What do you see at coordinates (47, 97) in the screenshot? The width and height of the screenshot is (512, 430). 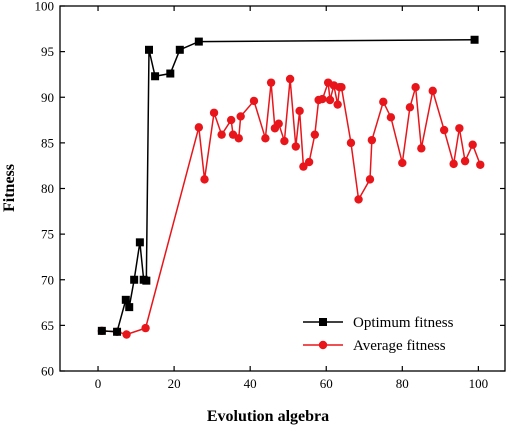 I see `y-tick-label: 90` at bounding box center [47, 97].